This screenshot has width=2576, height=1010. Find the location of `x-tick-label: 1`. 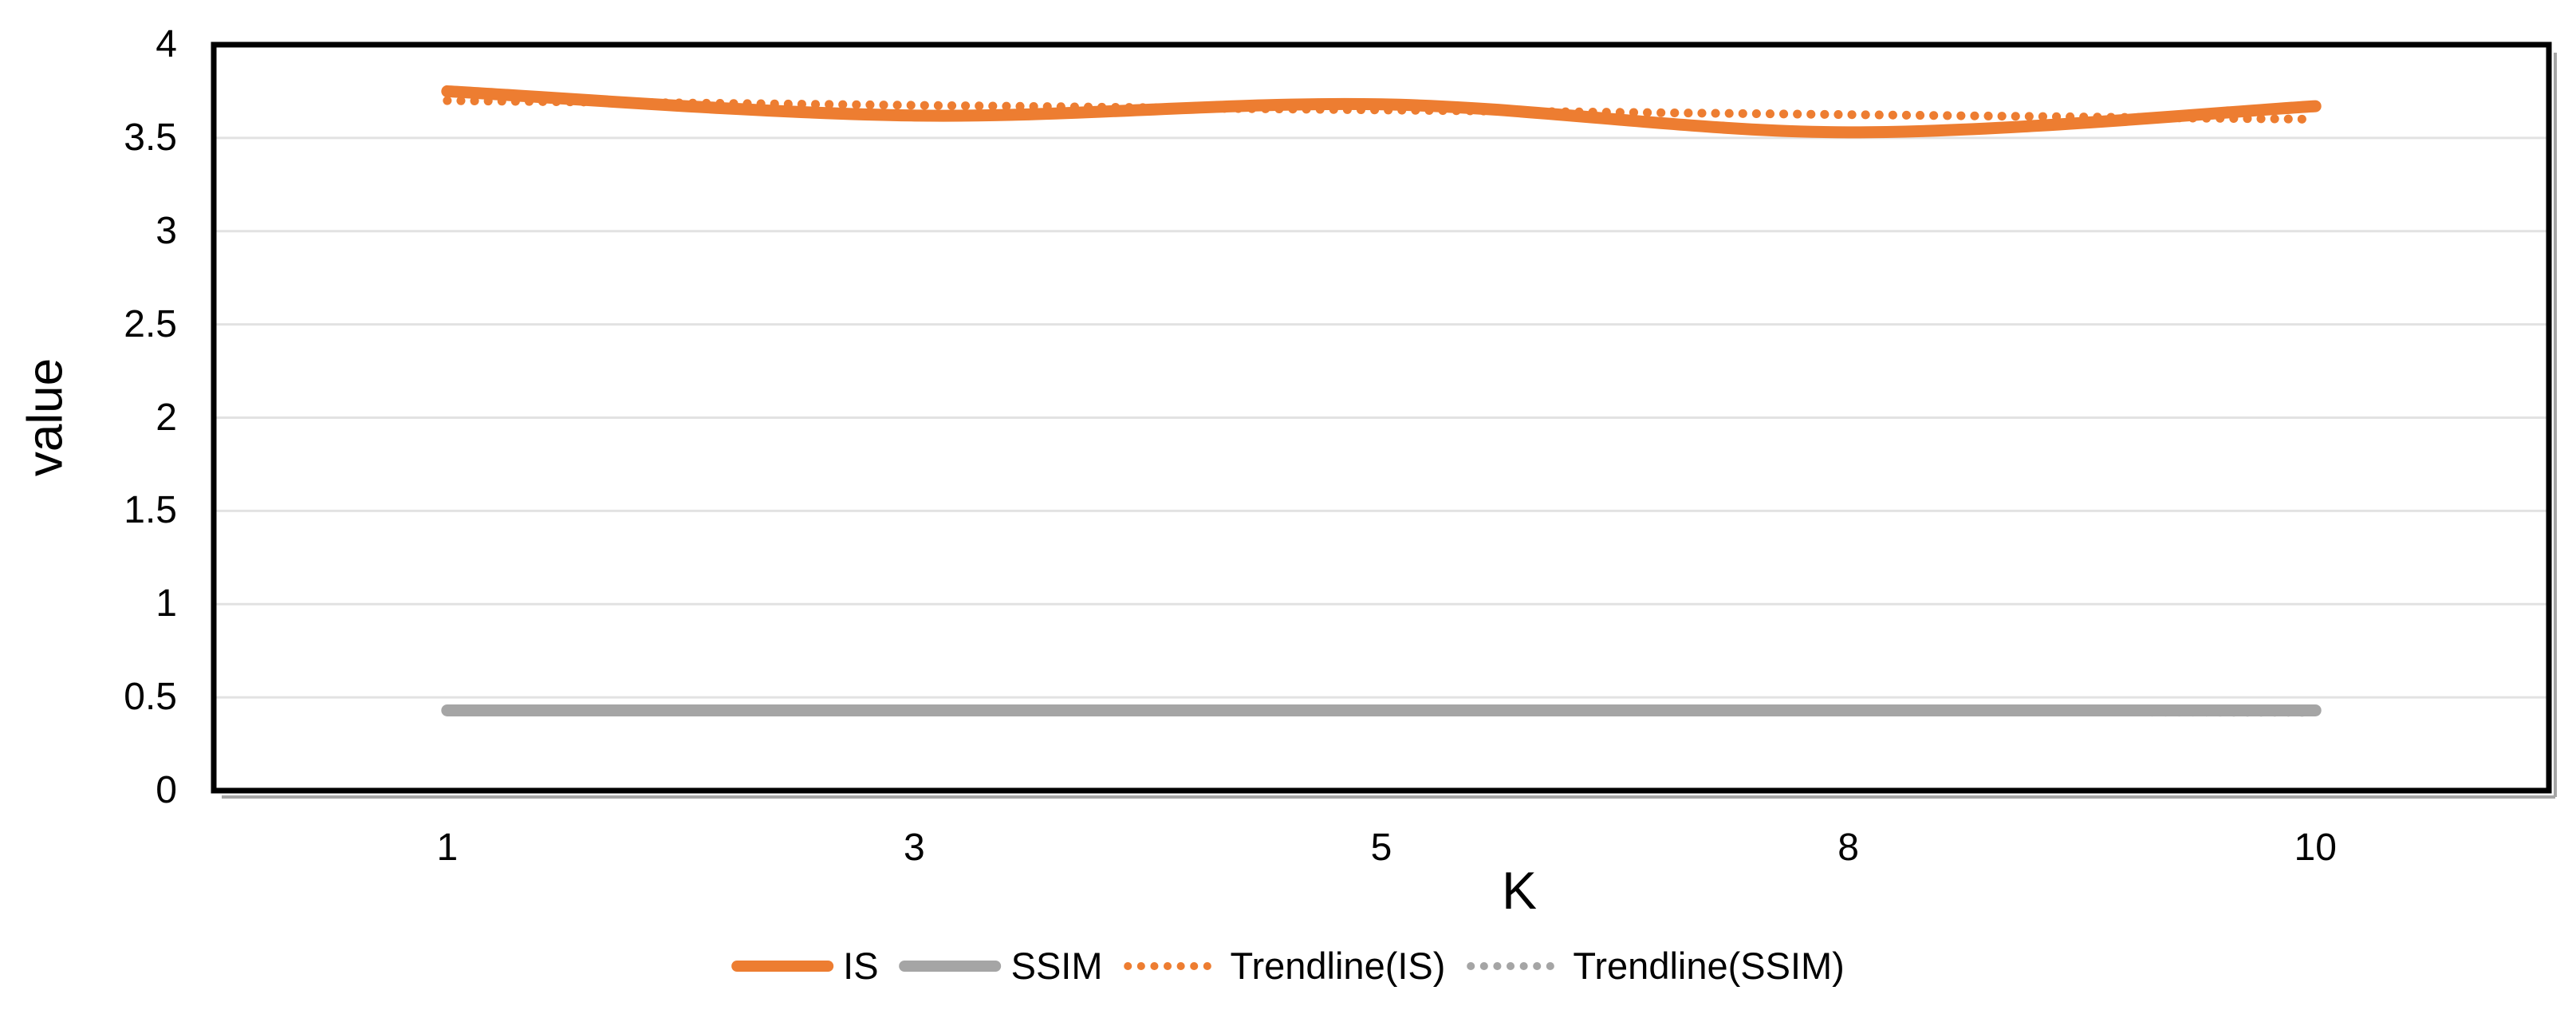

x-tick-label: 1 is located at coordinates (447, 848).